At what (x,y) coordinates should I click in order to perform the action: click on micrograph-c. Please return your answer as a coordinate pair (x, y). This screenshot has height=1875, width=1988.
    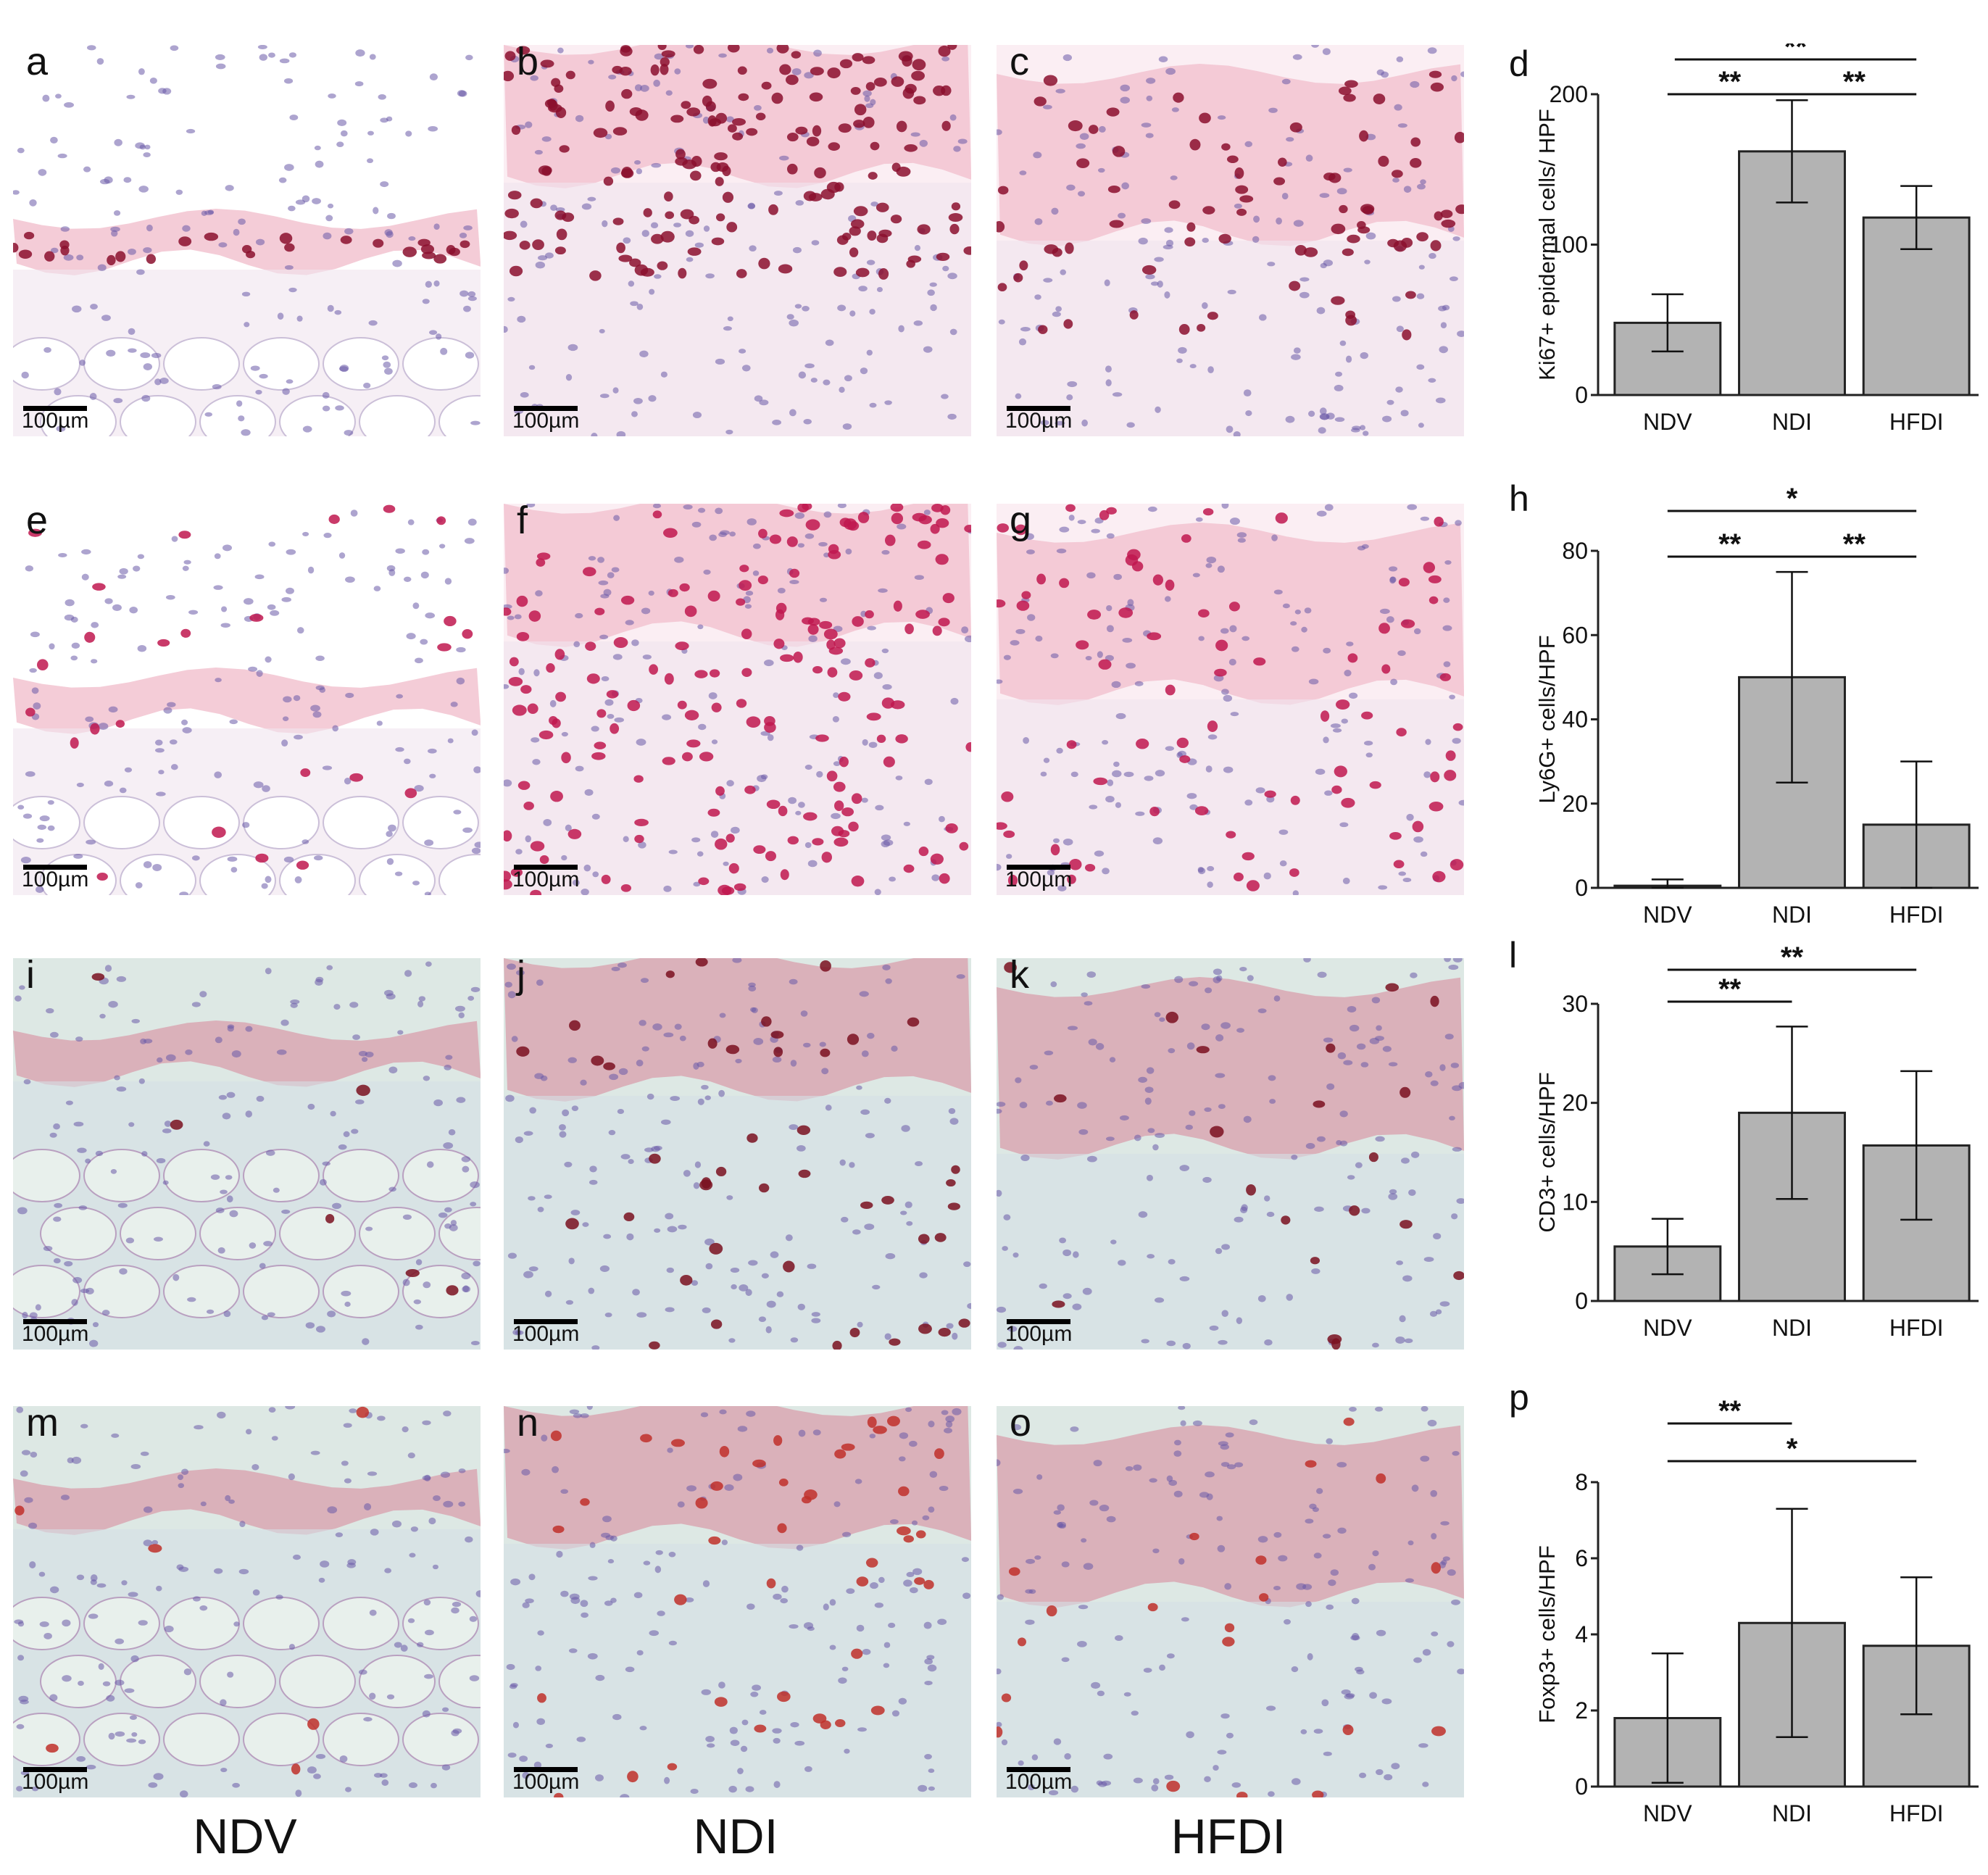
    Looking at the image, I should click on (1230, 240).